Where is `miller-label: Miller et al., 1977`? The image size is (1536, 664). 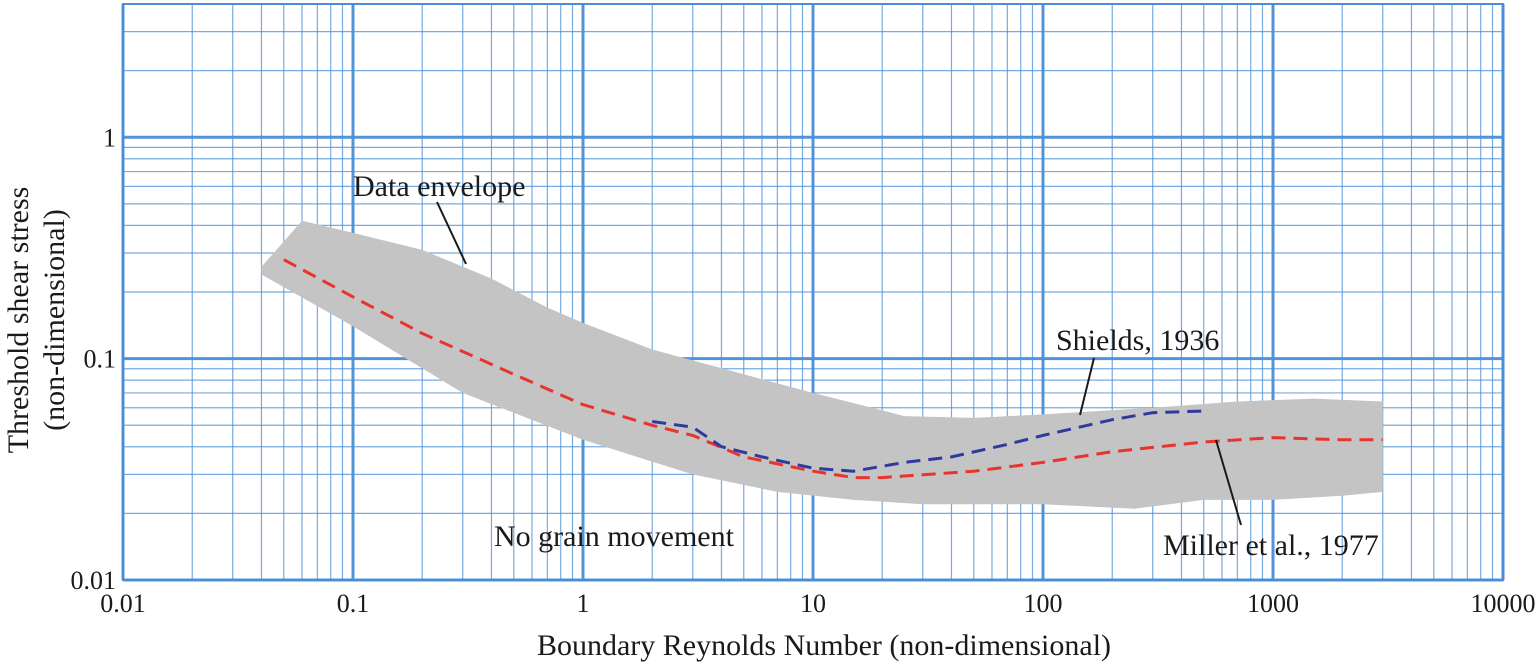 miller-label: Miller et al., 1977 is located at coordinates (1271, 545).